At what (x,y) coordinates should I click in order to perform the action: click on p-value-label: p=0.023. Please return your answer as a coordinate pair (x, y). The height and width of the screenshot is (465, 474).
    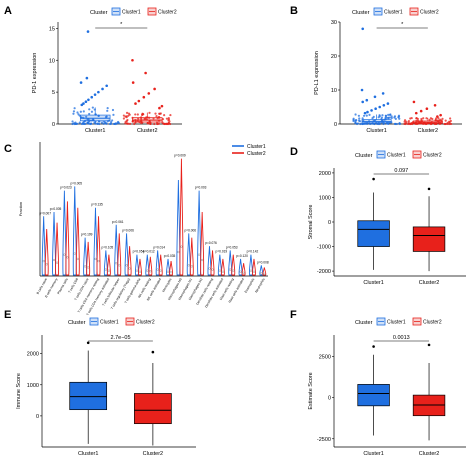
    Looking at the image, I should click on (66, 188).